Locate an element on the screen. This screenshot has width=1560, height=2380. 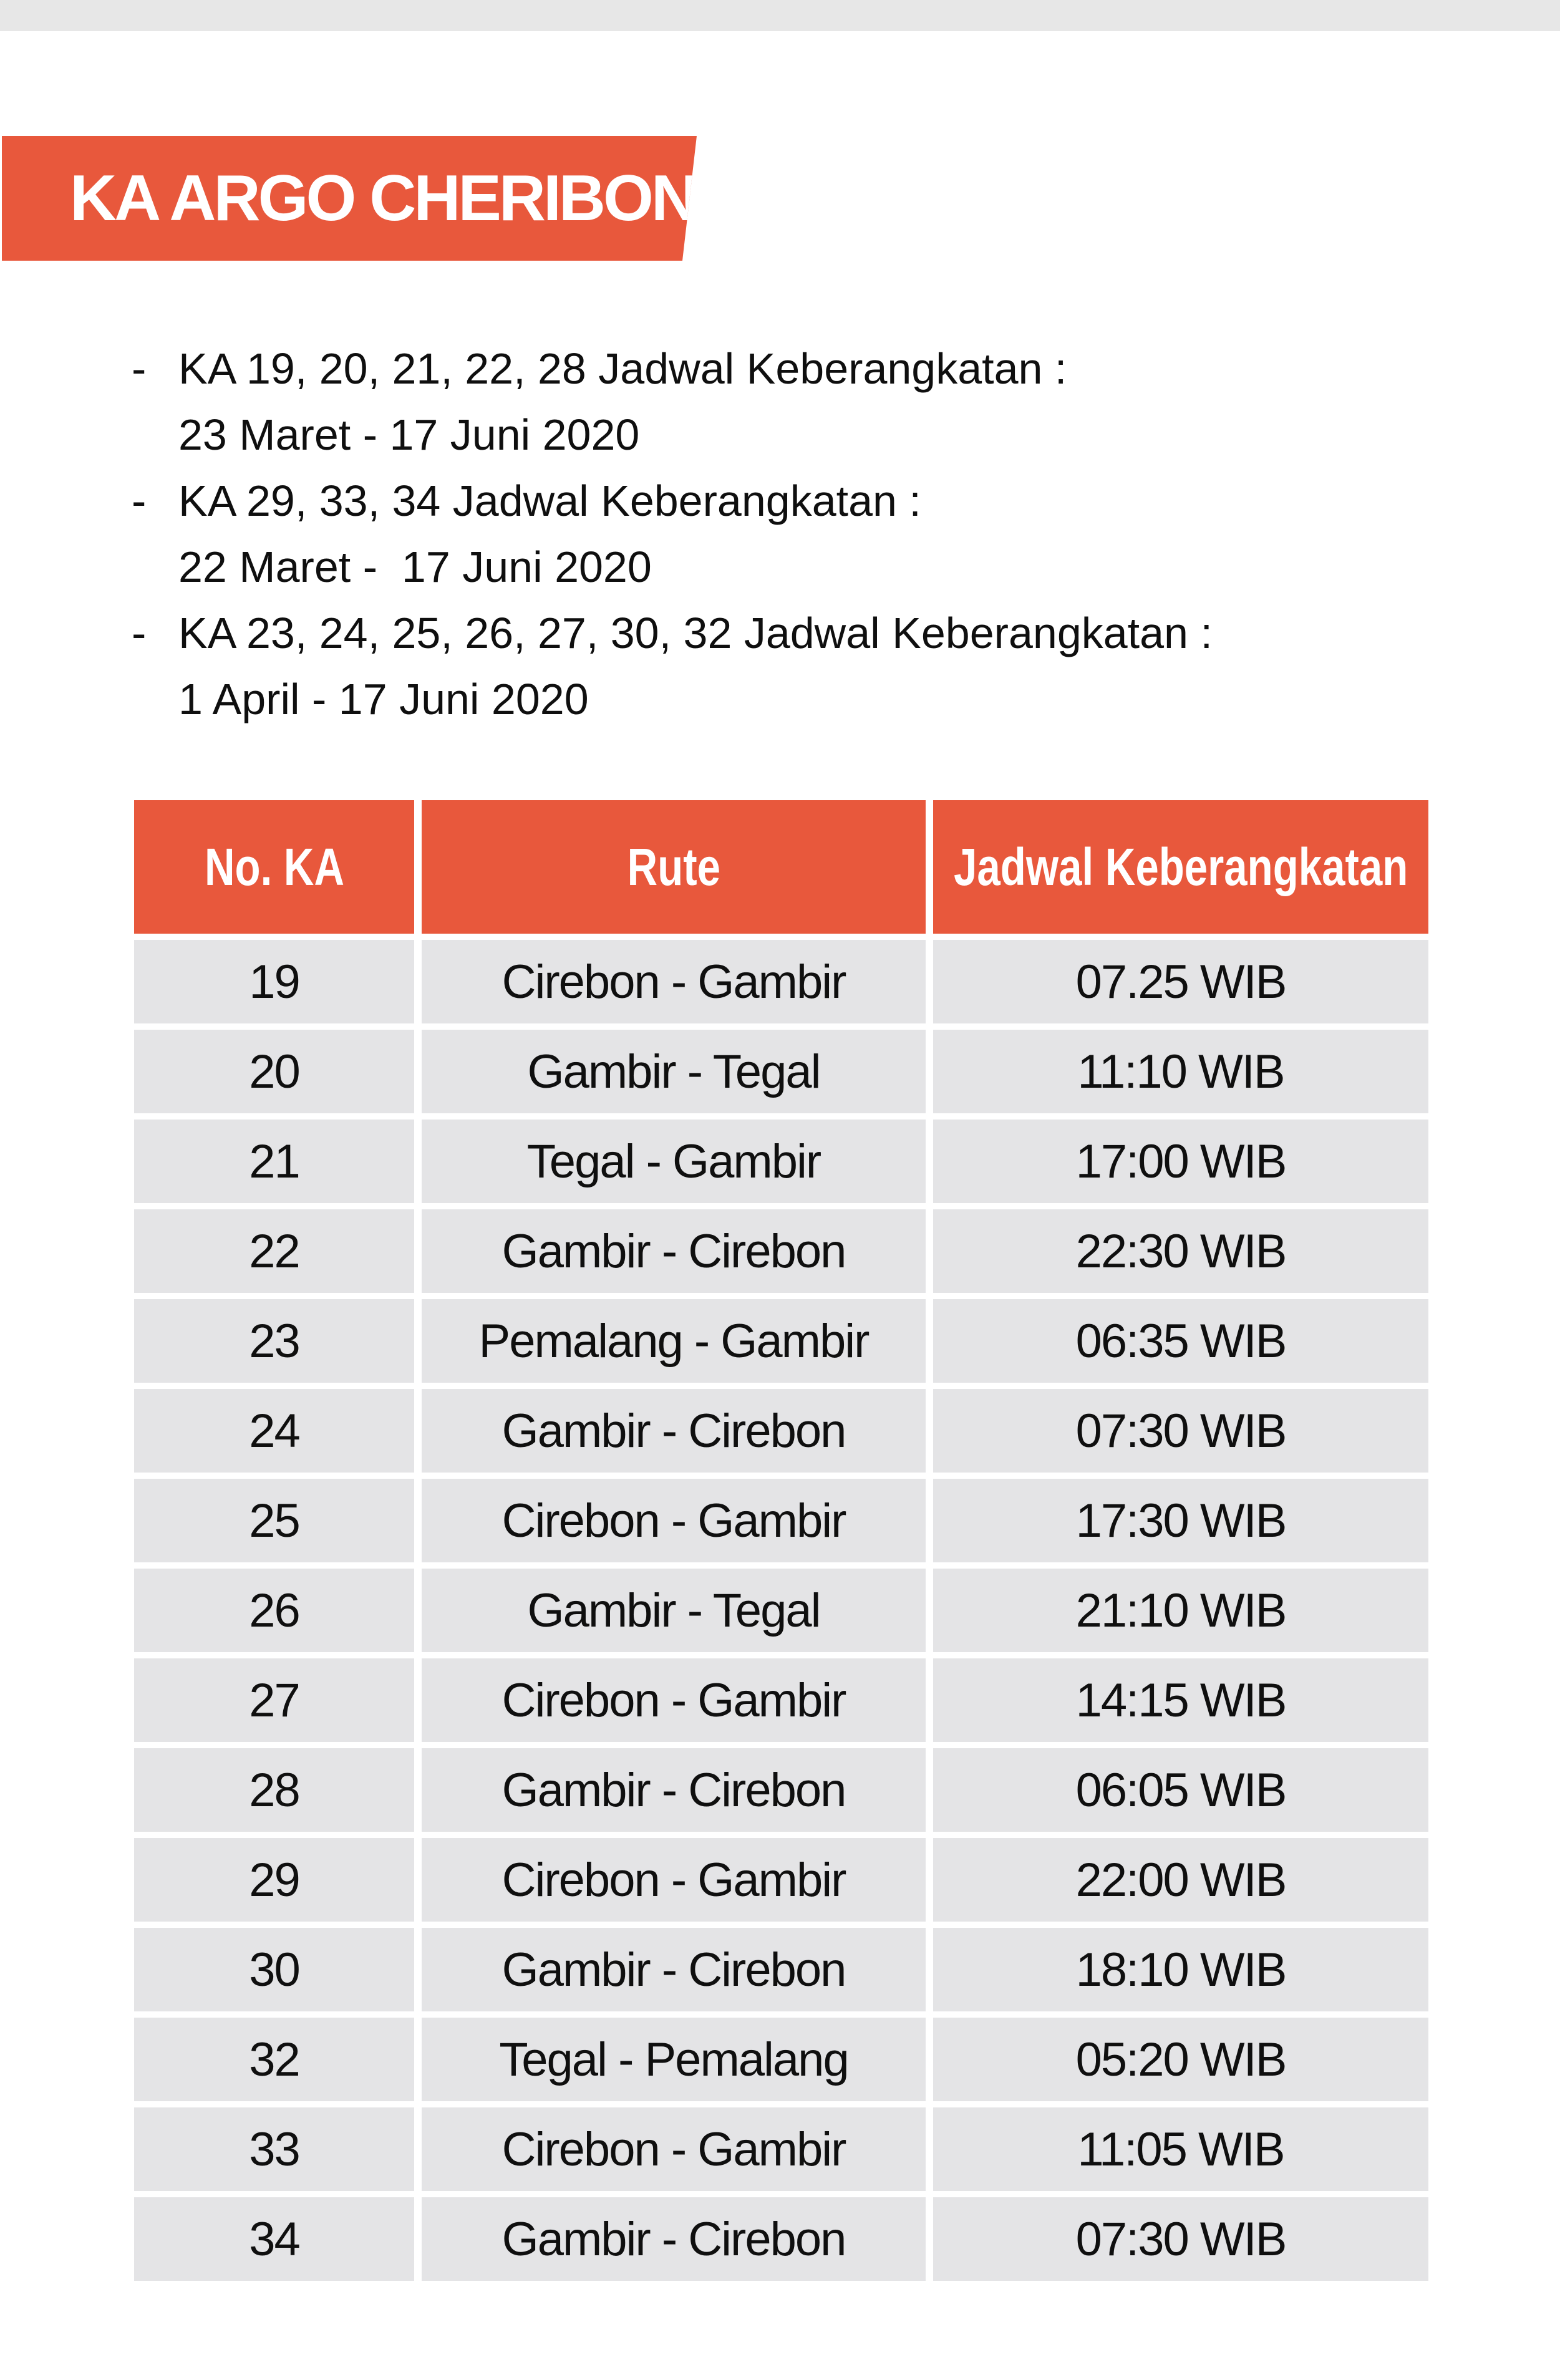
cell-no-ka: 27 is located at coordinates (274, 1700).